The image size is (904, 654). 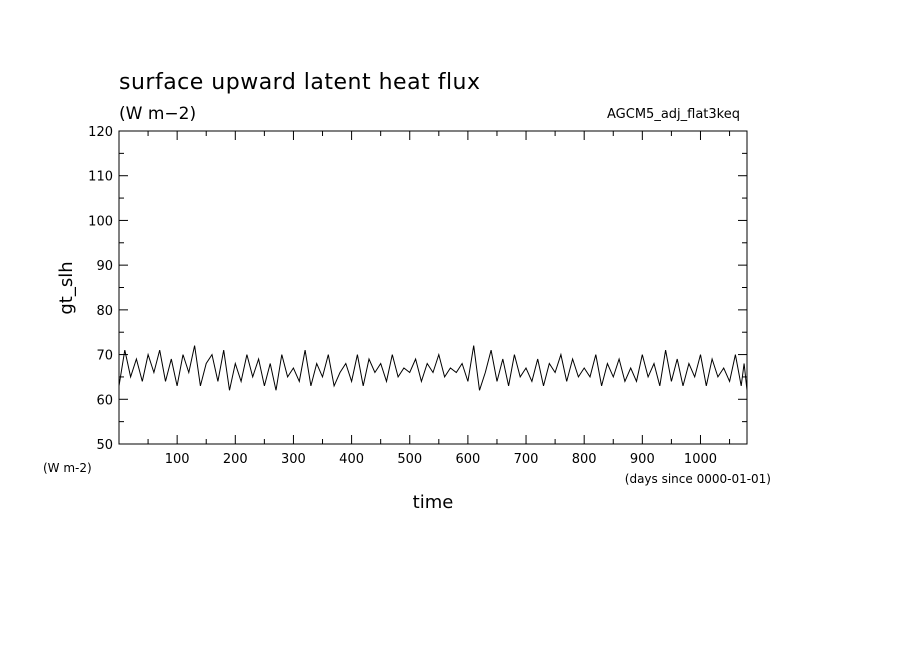 I want to click on chart-title: surface upward latent heat flux, so click(x=300, y=82).